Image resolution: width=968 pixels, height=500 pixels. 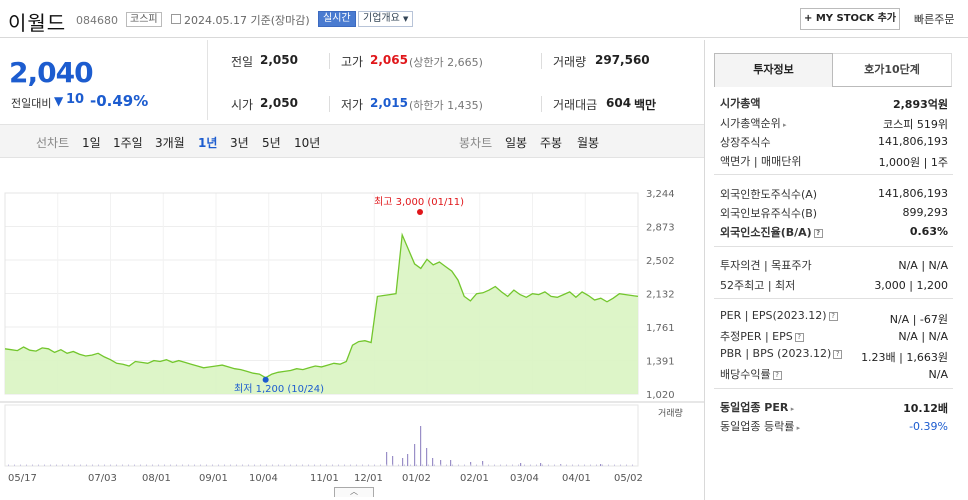 I want to click on company-overview-button: 기업개요 ▼, so click(x=386, y=19).